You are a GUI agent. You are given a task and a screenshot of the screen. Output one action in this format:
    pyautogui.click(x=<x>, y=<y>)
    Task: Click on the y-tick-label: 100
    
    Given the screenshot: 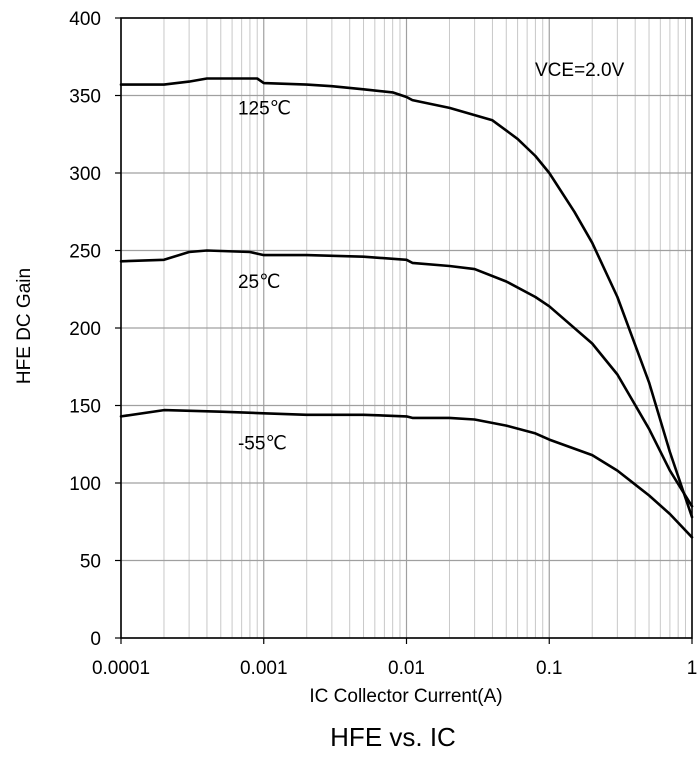 What is the action you would take?
    pyautogui.click(x=85, y=484)
    